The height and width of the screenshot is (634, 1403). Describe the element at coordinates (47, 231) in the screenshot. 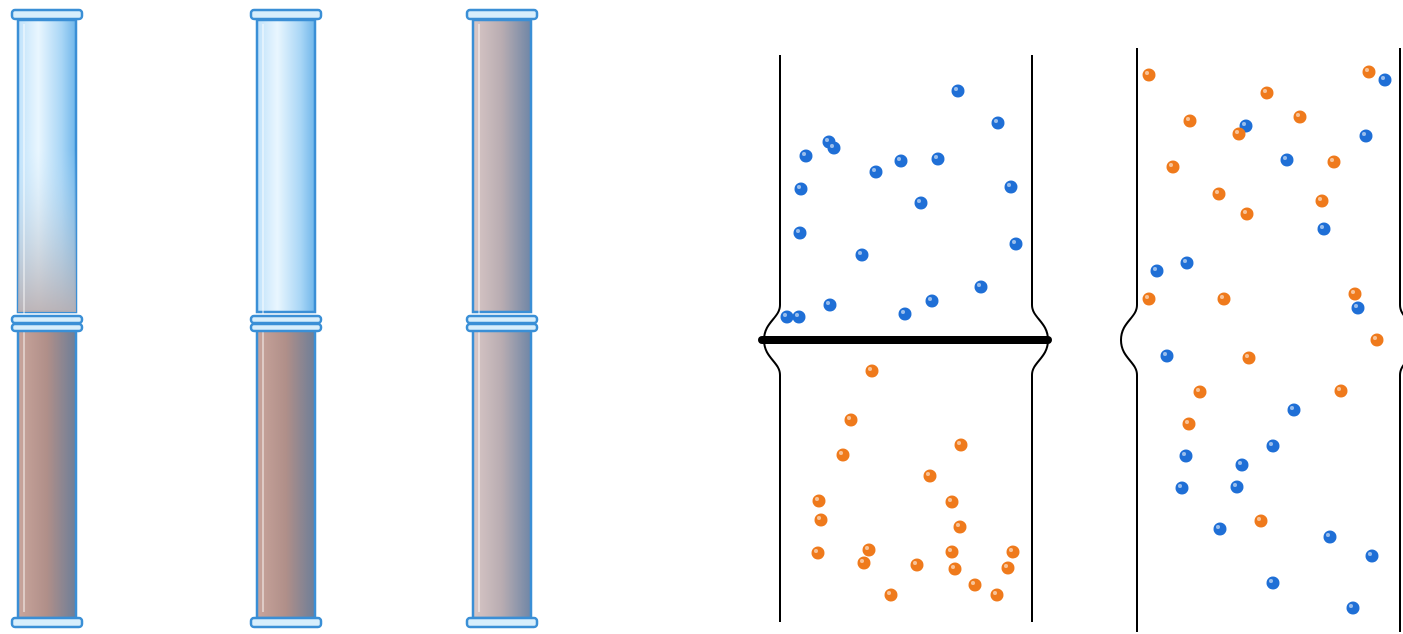

I see `tube-1-diffusion-fade` at that location.